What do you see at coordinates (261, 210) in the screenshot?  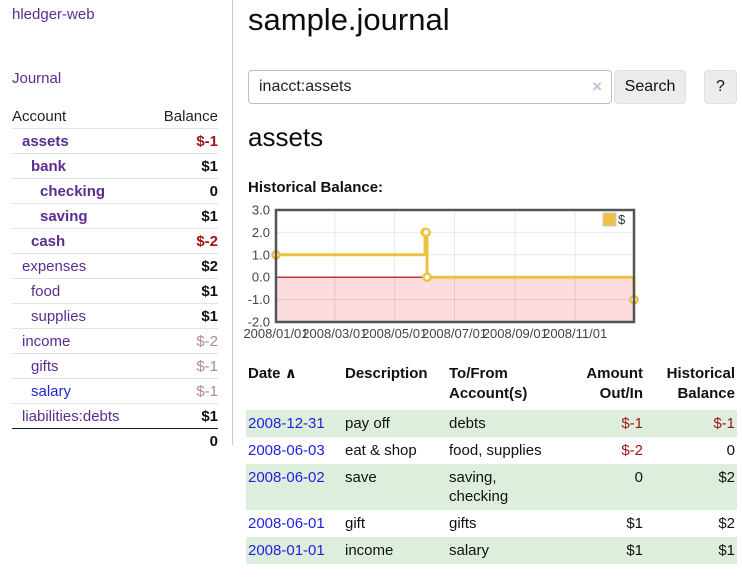 I see `y-axis-tick: 3.0` at bounding box center [261, 210].